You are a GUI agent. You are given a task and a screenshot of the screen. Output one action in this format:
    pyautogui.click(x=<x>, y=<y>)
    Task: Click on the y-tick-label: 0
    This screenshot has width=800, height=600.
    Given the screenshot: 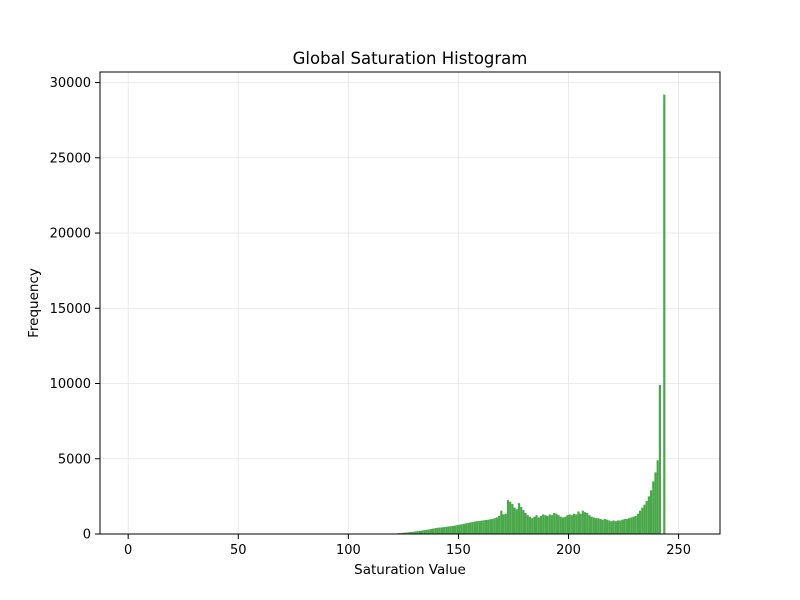 What is the action you would take?
    pyautogui.click(x=87, y=535)
    